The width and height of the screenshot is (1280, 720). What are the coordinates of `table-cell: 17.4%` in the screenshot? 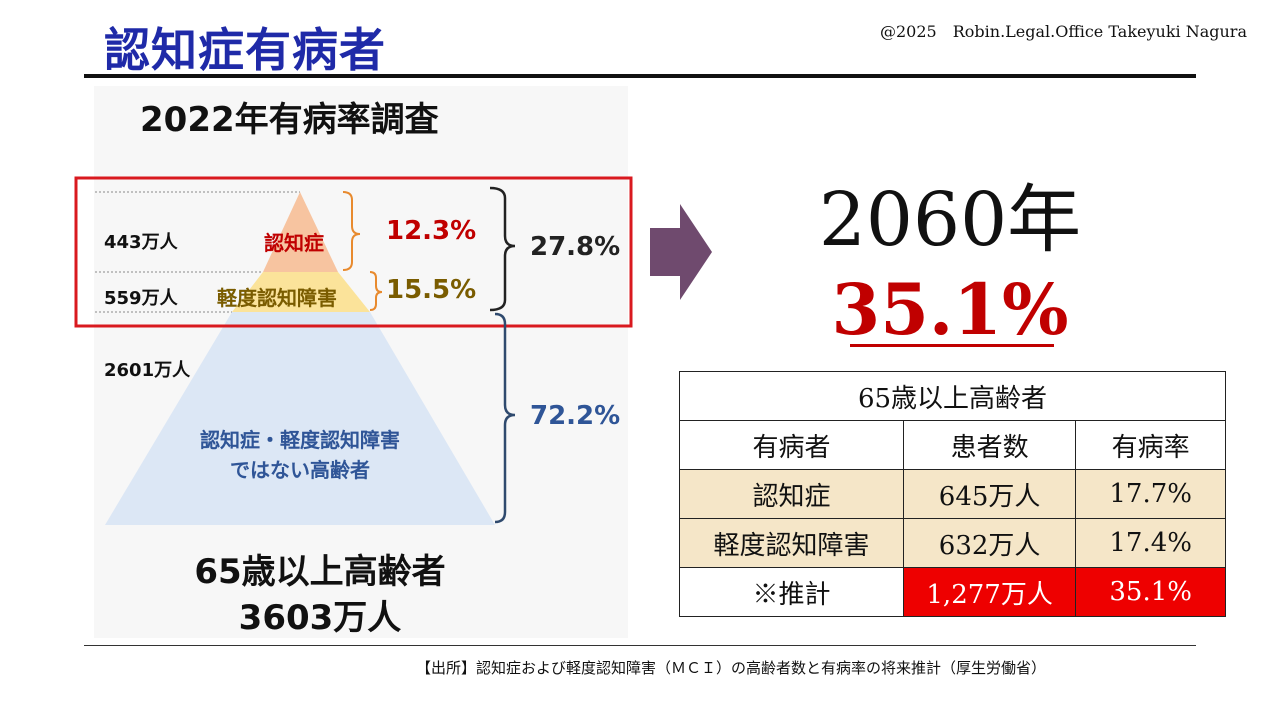 It's located at (1150, 543).